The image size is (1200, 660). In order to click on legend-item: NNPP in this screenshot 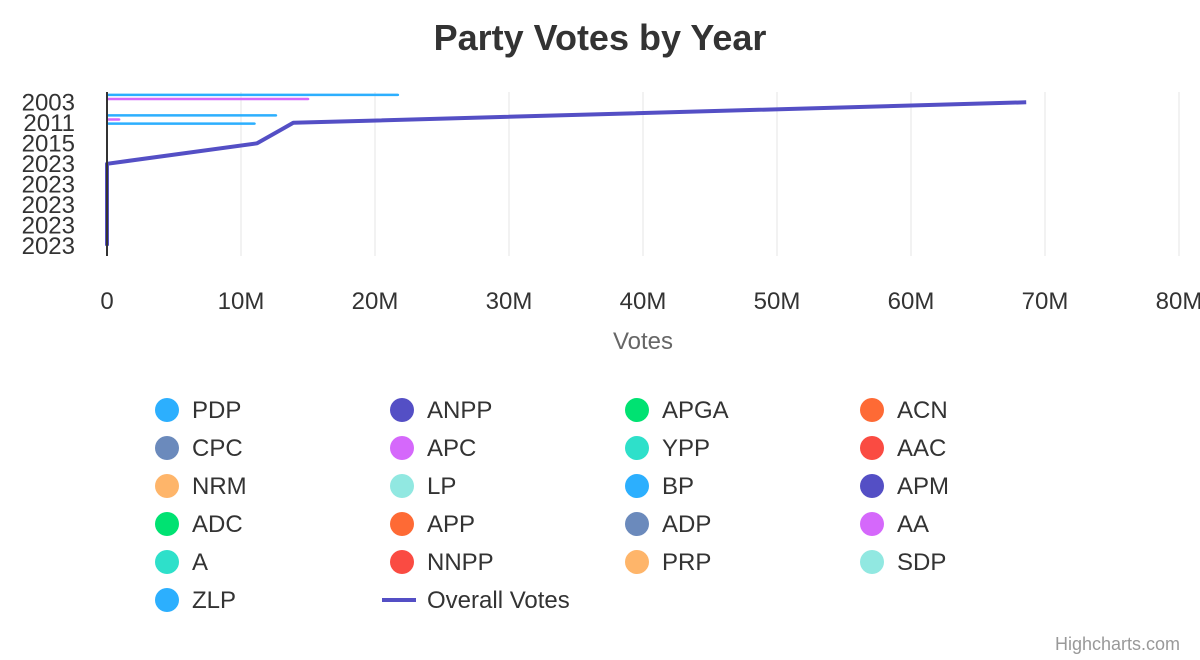, I will do `click(442, 562)`.